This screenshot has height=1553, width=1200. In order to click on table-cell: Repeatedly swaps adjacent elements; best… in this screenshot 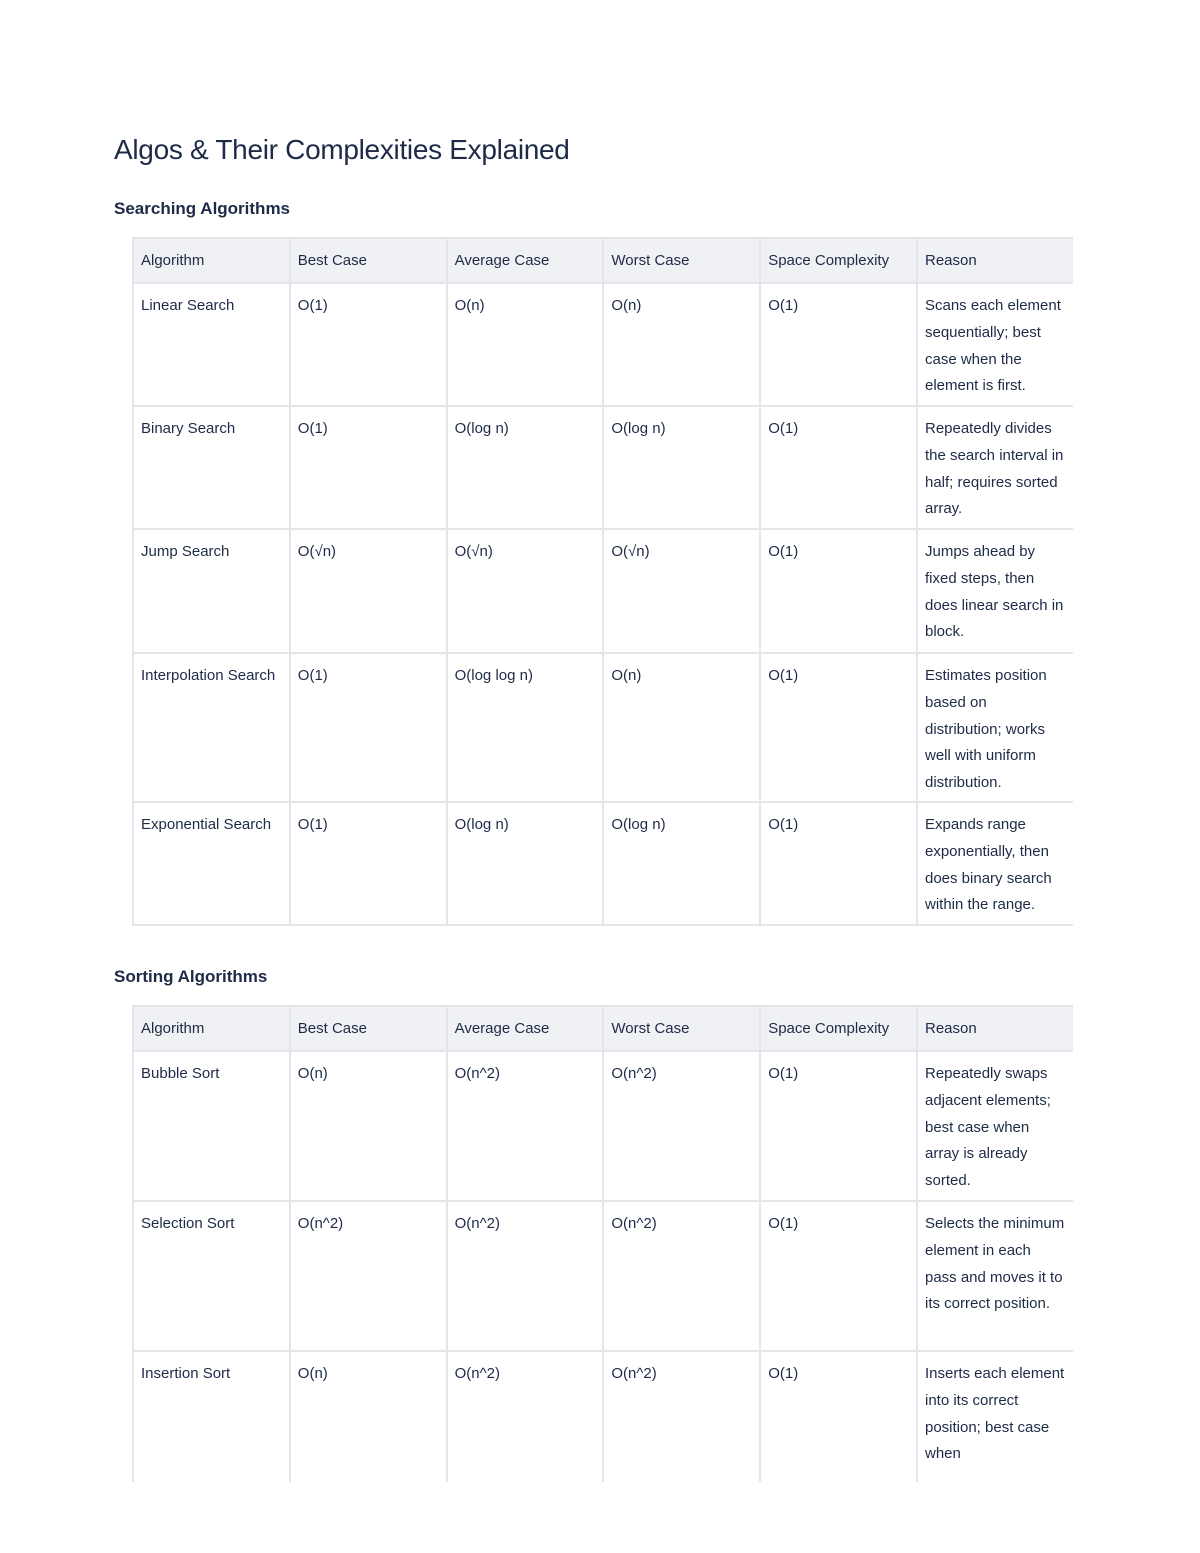, I will do `click(994, 1126)`.